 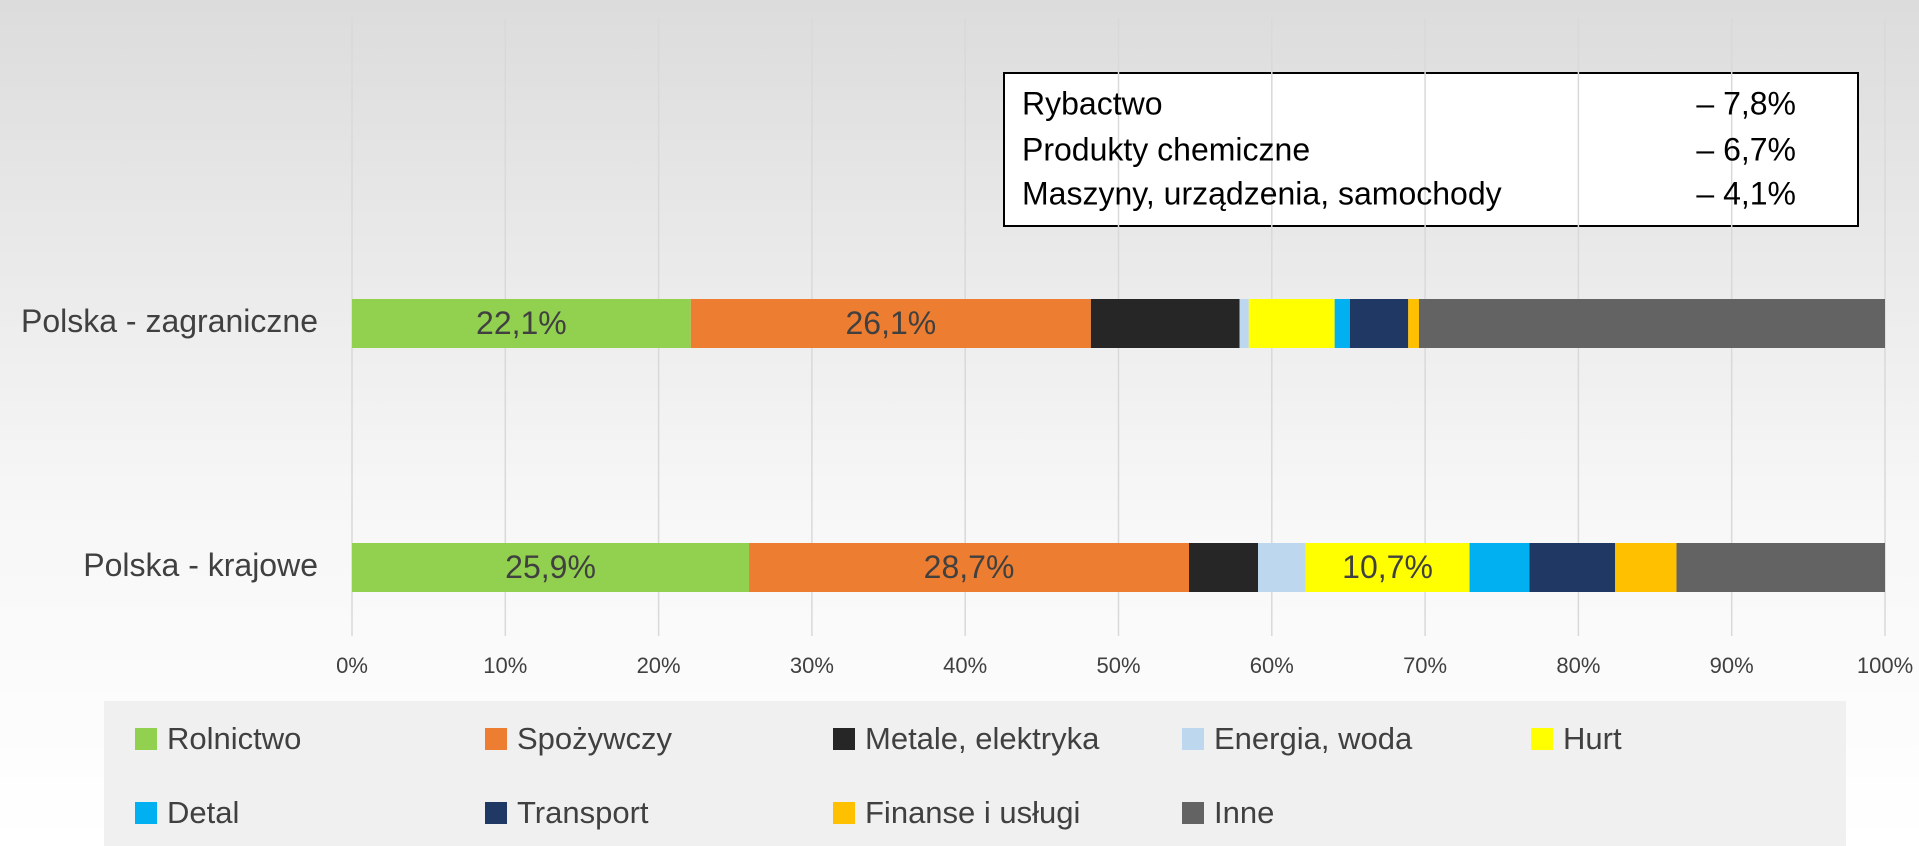 What do you see at coordinates (234, 738) in the screenshot?
I see `legend-label: Rolnictwo` at bounding box center [234, 738].